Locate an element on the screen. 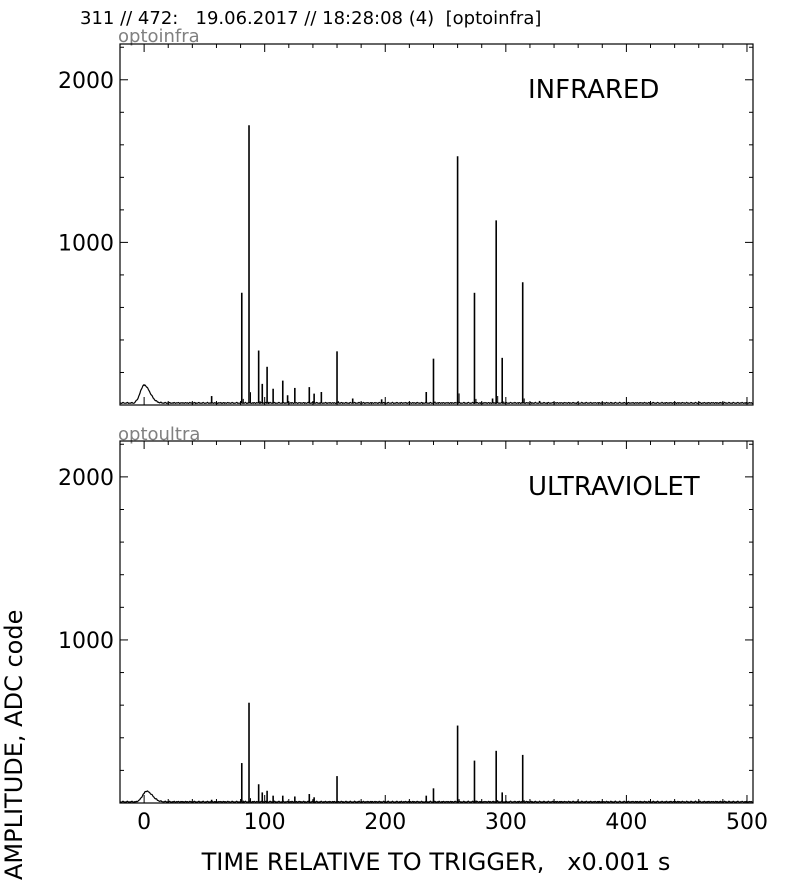  signal-trace-optoultra is located at coordinates (436, 797).